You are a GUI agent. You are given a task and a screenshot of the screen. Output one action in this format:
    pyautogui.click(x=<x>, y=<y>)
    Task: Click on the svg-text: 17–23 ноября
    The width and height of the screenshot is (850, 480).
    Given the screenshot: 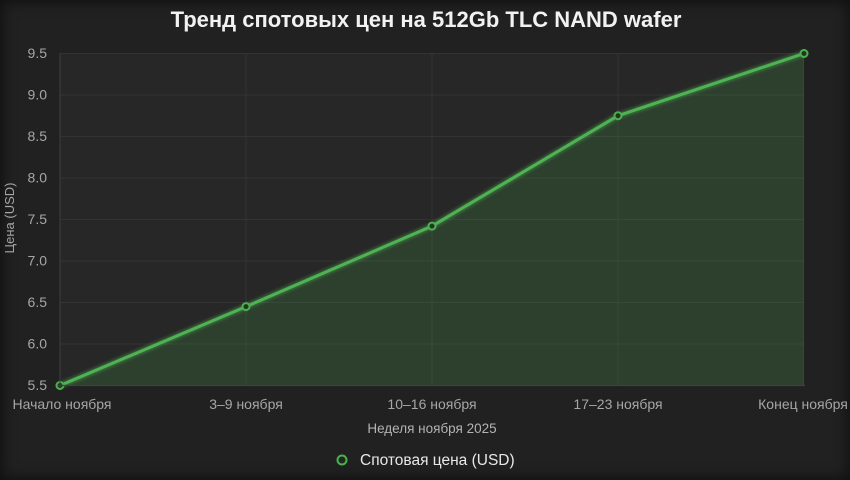 What is the action you would take?
    pyautogui.click(x=617, y=404)
    